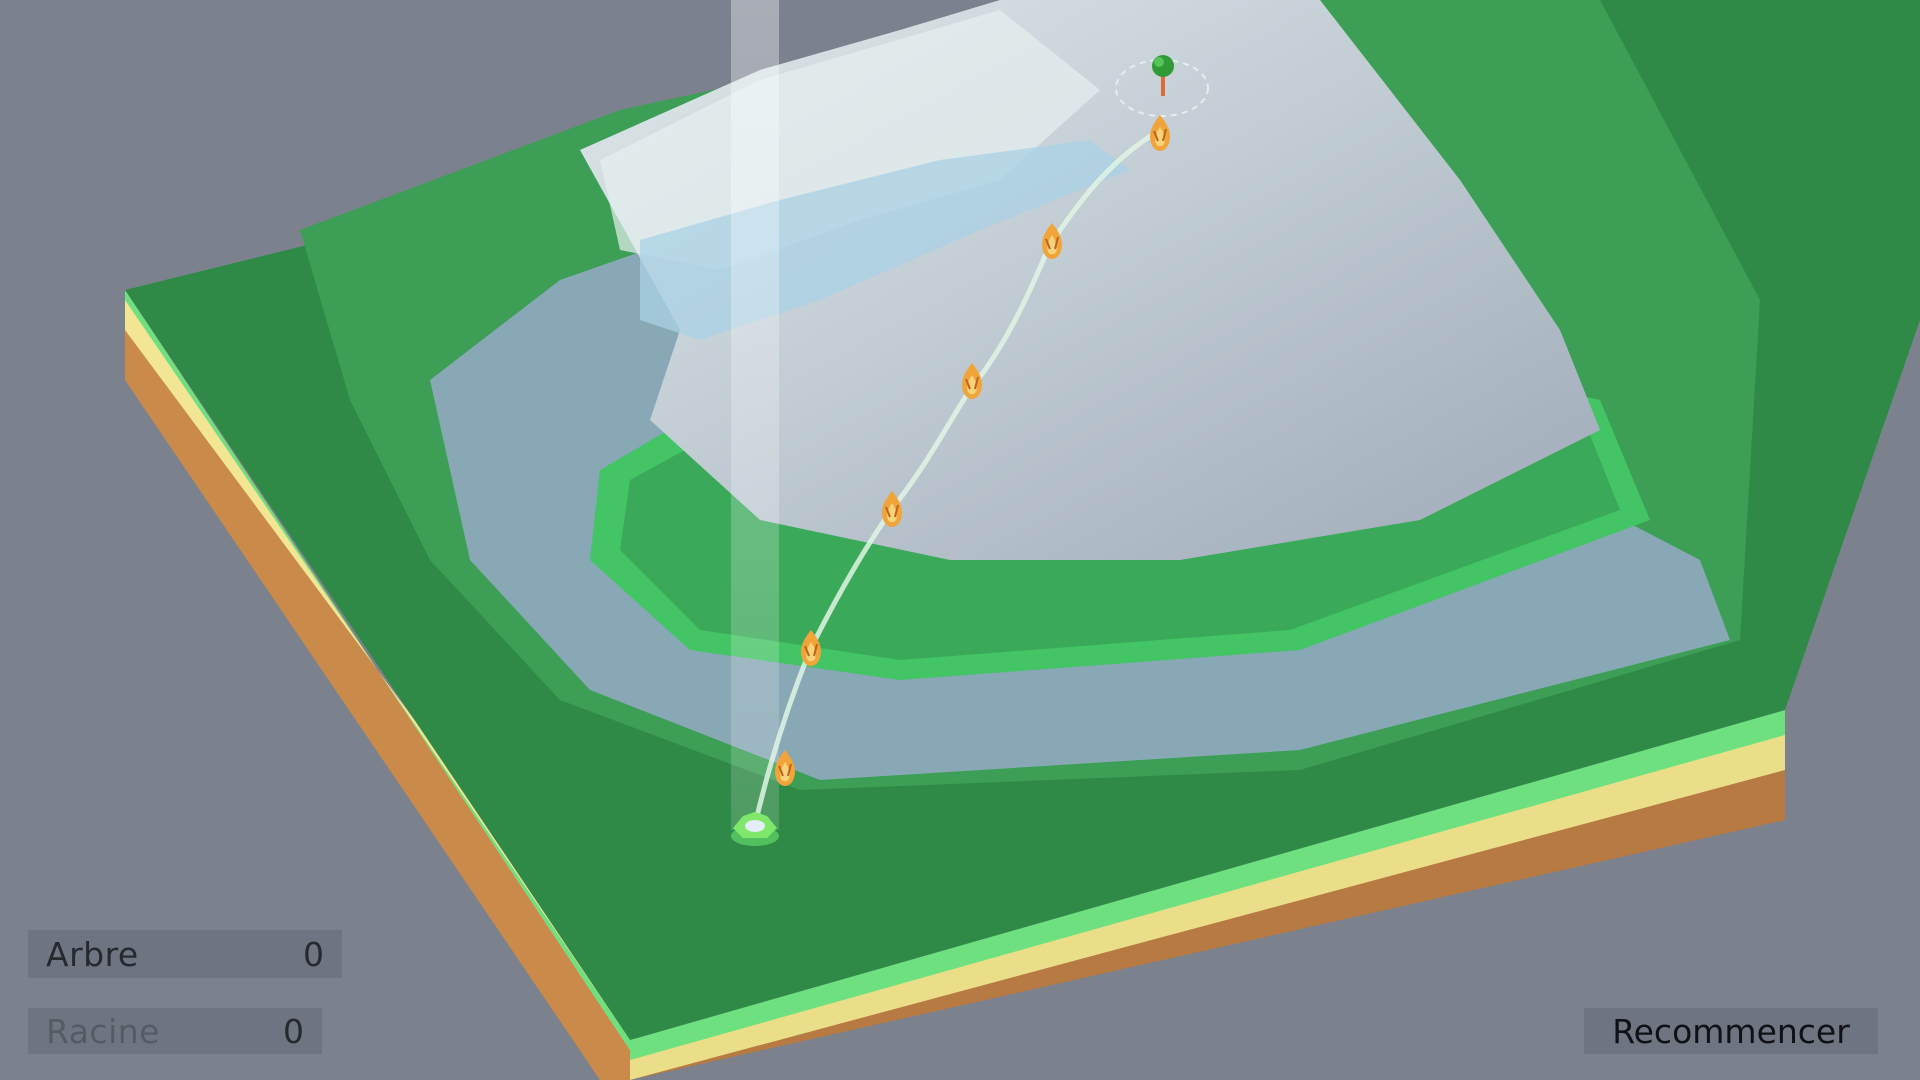  I want to click on seed-icon, so click(755, 829).